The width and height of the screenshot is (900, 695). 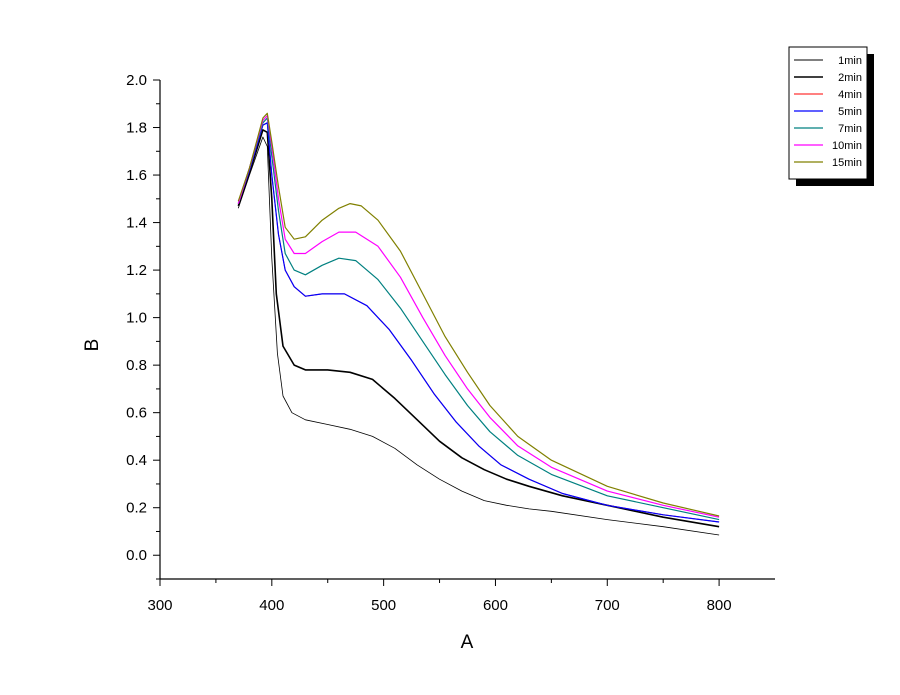 I want to click on x-tick-label: 800, so click(x=719, y=605).